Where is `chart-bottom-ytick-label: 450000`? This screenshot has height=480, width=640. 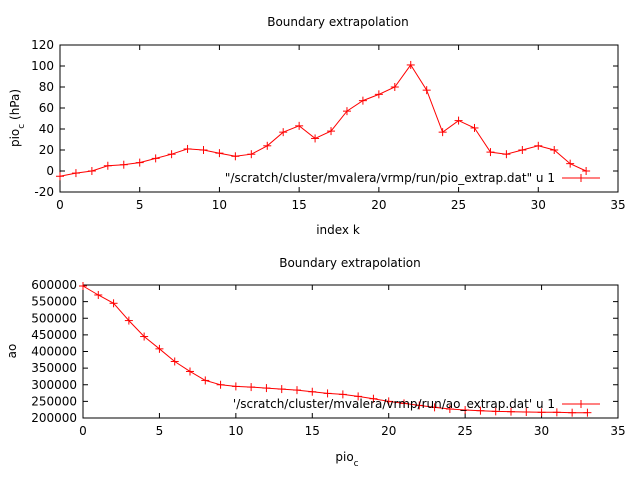
chart-bottom-ytick-label: 450000 is located at coordinates (54, 335).